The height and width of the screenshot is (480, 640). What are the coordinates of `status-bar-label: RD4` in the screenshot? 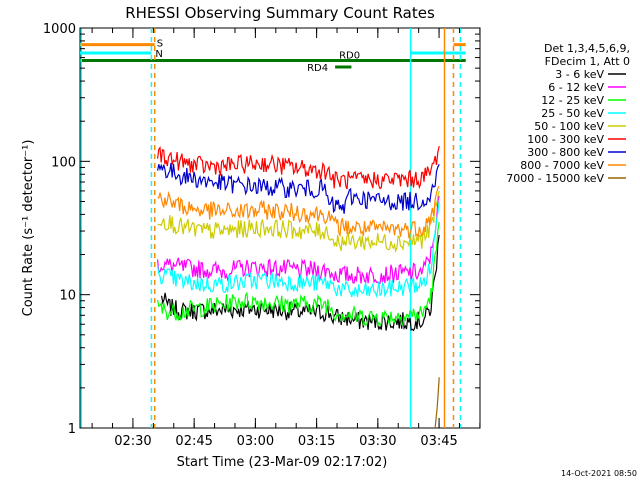 It's located at (317, 68).